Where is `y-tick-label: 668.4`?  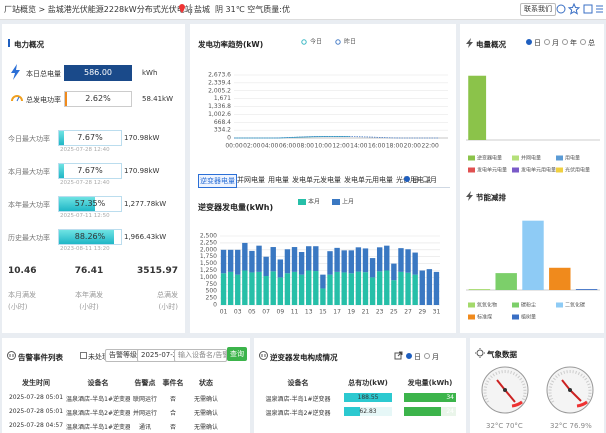 y-tick-label: 668.4 is located at coordinates (222, 122).